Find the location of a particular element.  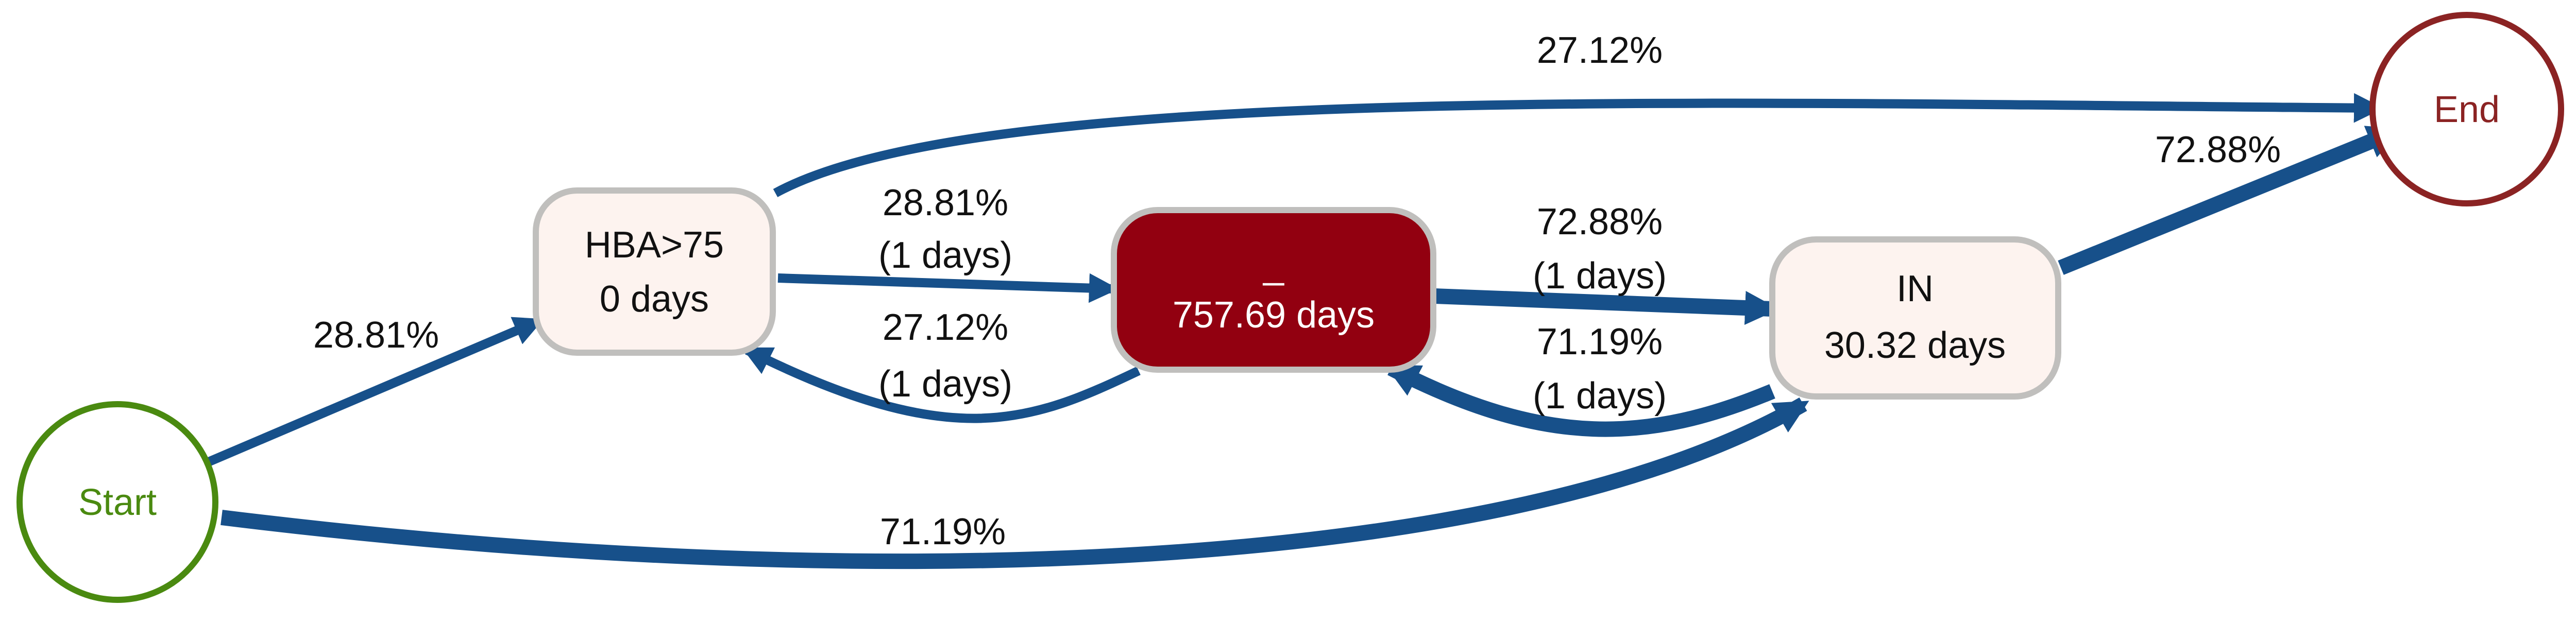

underscore-title: _ is located at coordinates (1273, 265).